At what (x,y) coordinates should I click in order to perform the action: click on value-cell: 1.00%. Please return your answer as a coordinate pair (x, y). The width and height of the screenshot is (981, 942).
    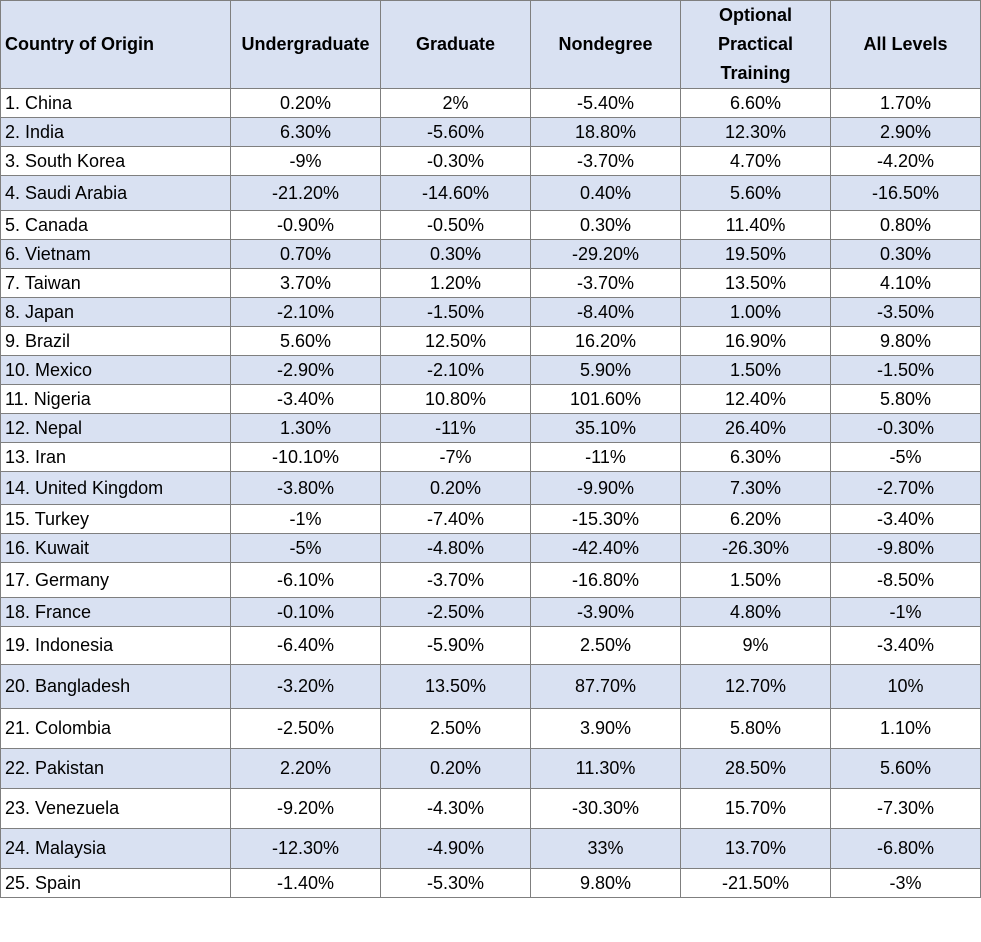
    Looking at the image, I should click on (755, 312).